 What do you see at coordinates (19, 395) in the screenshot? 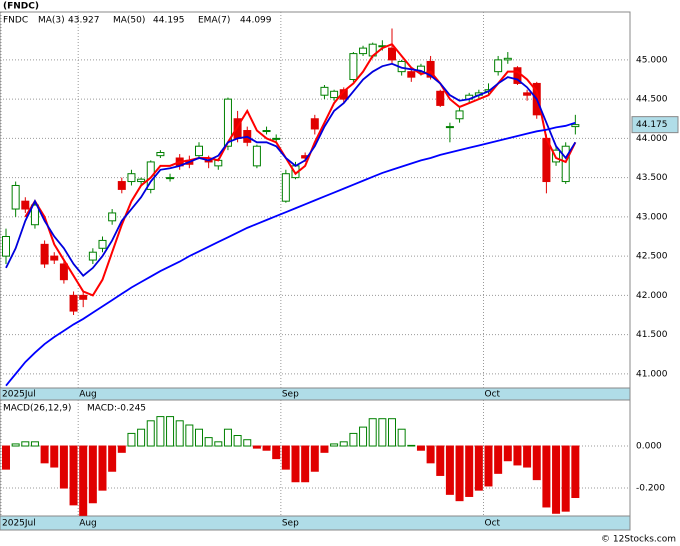
I see `x-tick-label: 2025Jul` at bounding box center [19, 395].